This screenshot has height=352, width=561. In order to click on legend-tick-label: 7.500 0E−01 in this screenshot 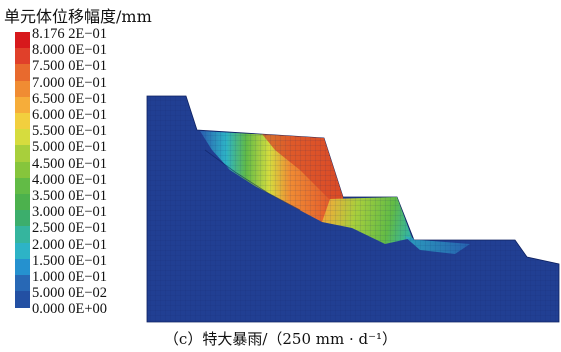, I will do `click(70, 66)`.